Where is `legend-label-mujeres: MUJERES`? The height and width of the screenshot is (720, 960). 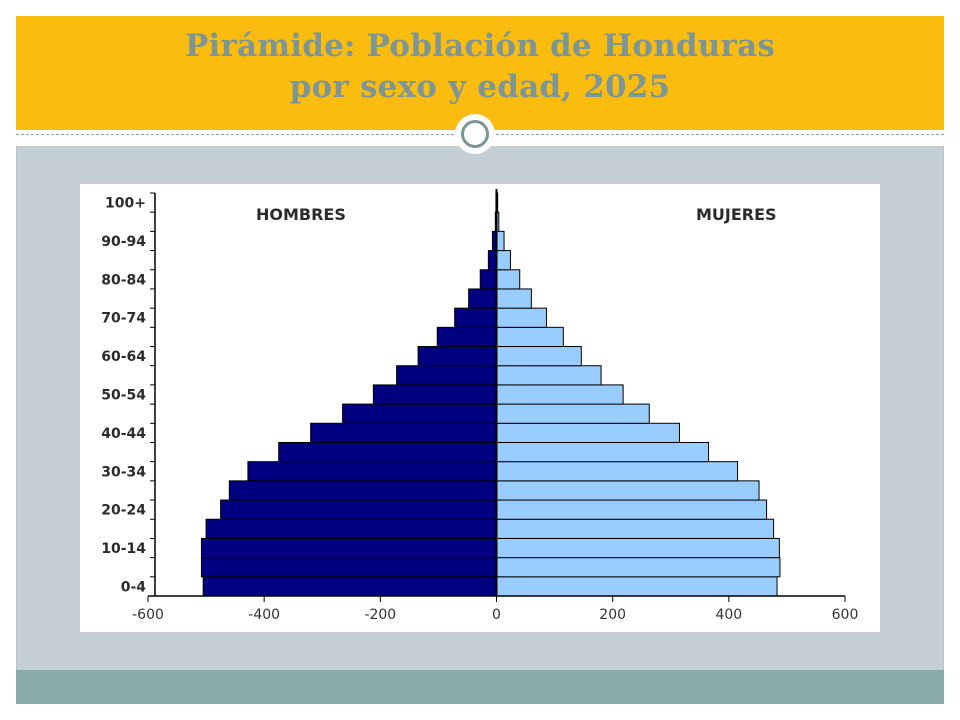 legend-label-mujeres: MUJERES is located at coordinates (736, 214).